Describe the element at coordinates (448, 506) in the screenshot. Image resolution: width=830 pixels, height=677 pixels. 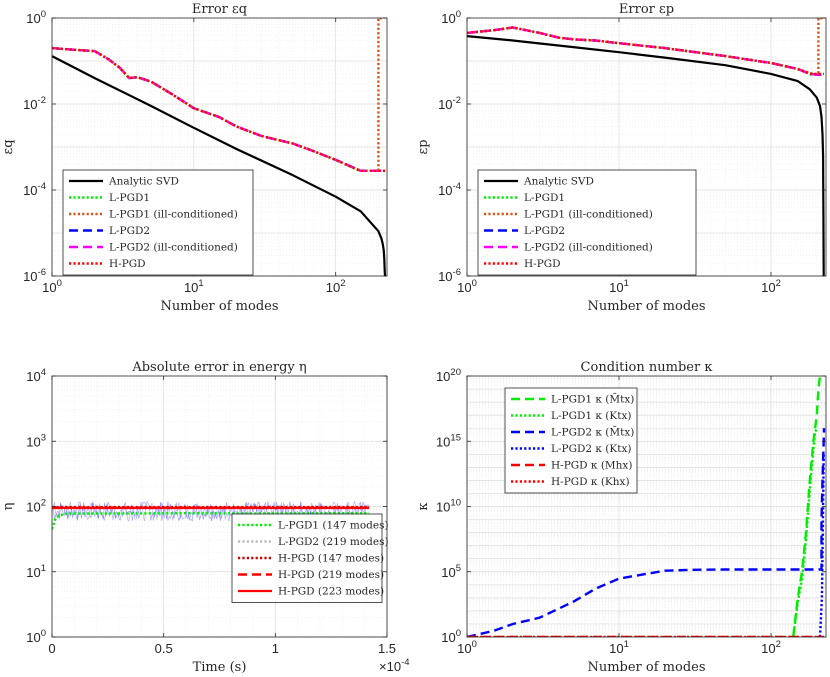
I see `y-tick-label: 10¹⁰` at that location.